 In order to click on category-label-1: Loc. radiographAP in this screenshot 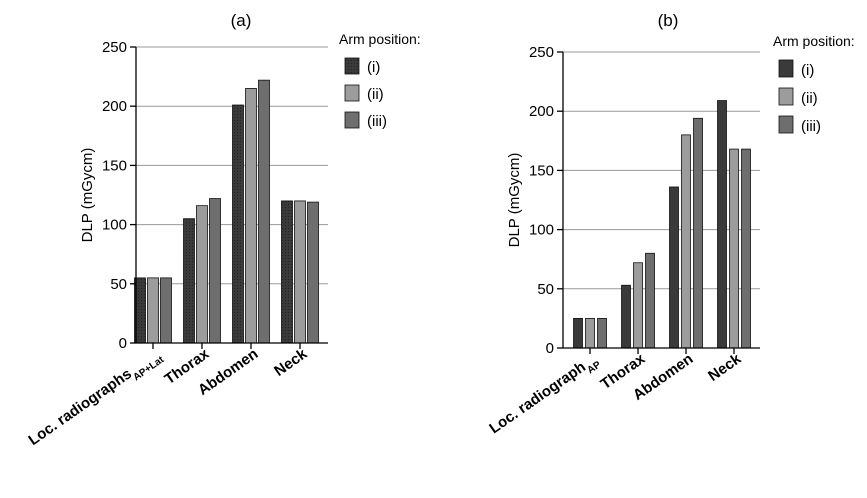, I will do `click(544, 395)`.